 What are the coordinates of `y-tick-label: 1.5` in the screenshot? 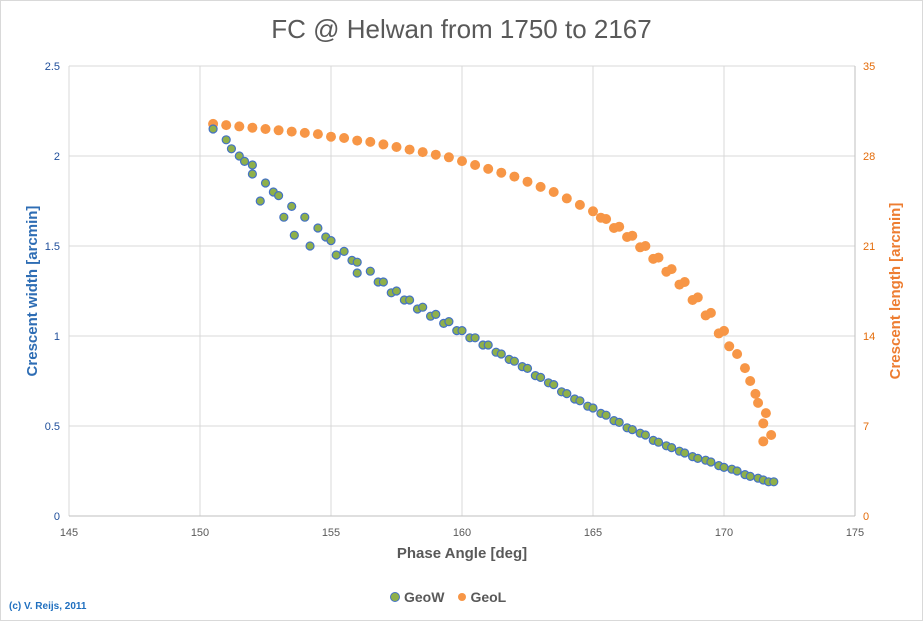 It's located at (52, 247).